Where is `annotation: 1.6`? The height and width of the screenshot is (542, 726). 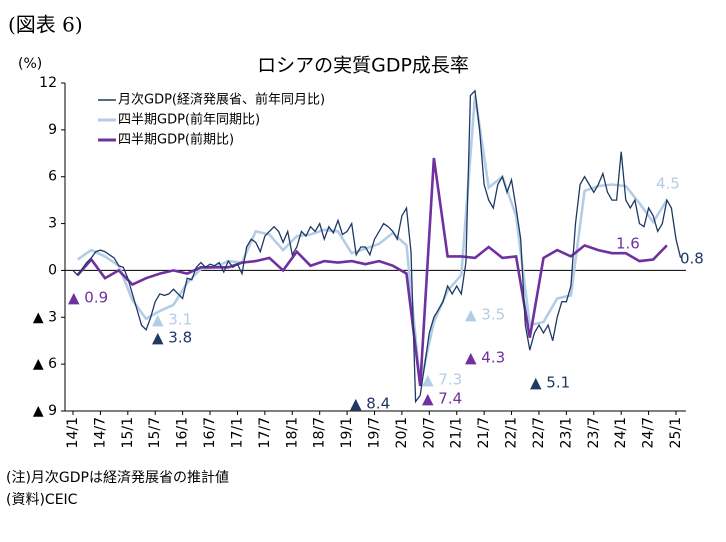 annotation: 1.6 is located at coordinates (628, 244).